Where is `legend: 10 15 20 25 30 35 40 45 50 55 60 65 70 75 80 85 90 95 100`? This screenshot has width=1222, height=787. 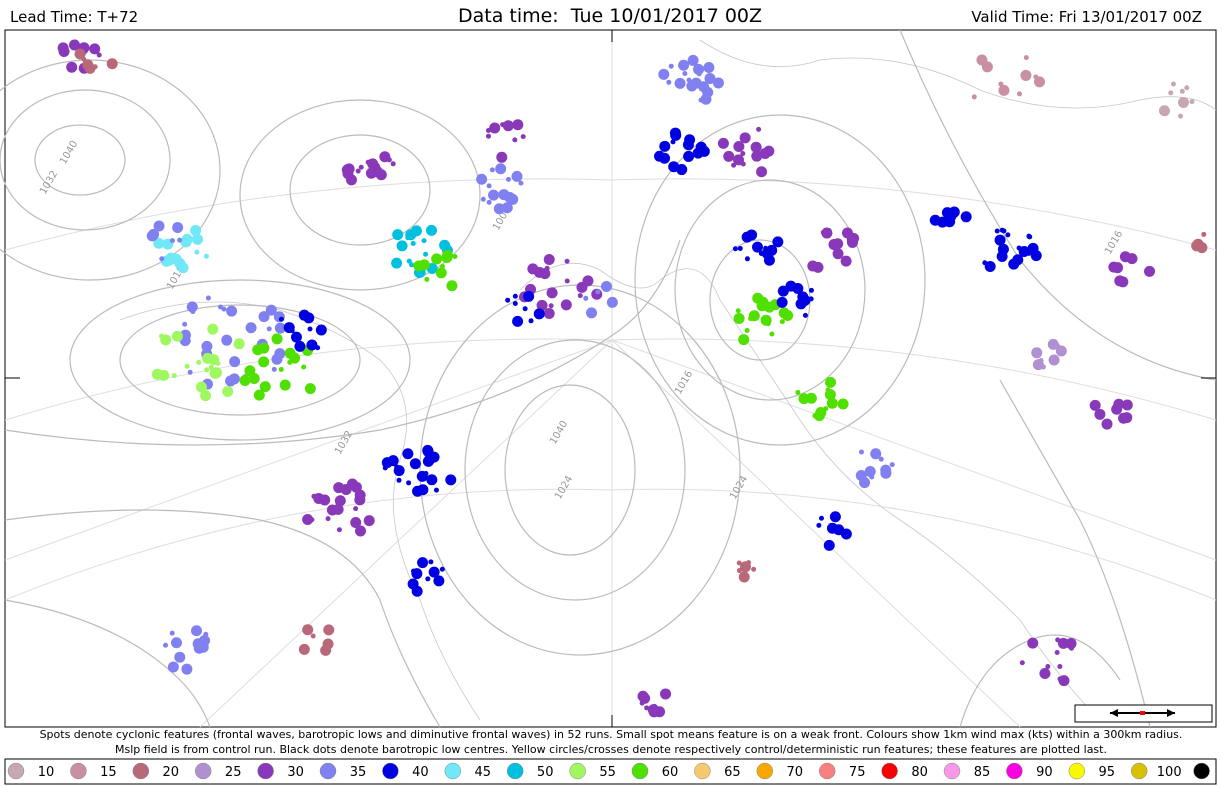
legend: 10 15 20 25 30 35 40 45 50 55 60 65 70 75 80 85 90 95 100 is located at coordinates (608, 771).